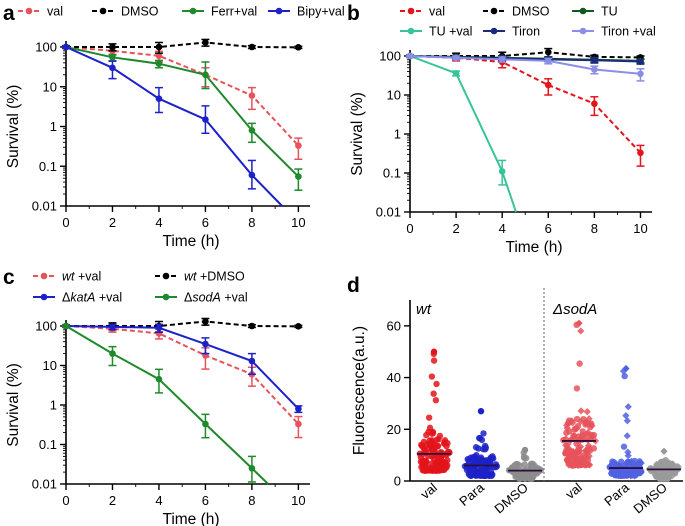 This screenshot has height=526, width=685. I want to click on y-axis-title: Survival (%), so click(13, 127).